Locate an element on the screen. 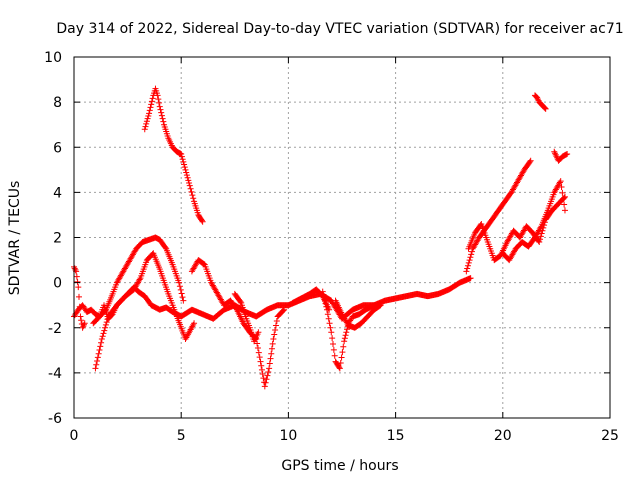  series-evening-rise is located at coordinates (498, 216).